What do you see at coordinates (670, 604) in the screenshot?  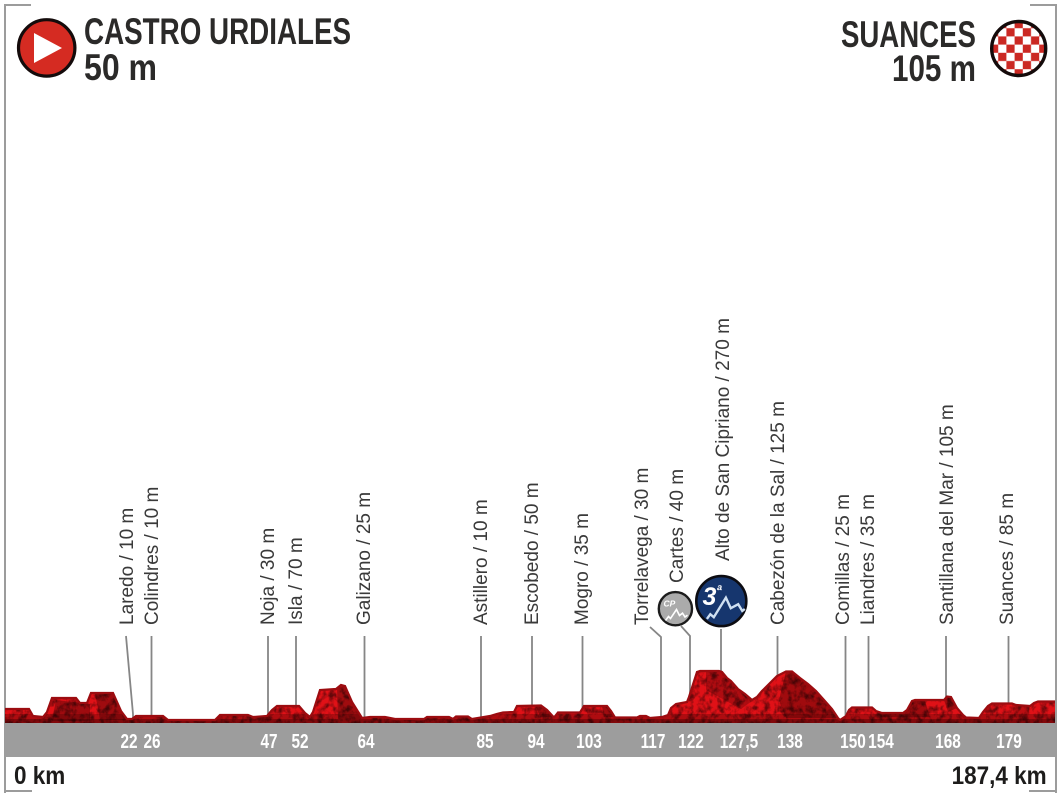 I see `svg-text: CP` at bounding box center [670, 604].